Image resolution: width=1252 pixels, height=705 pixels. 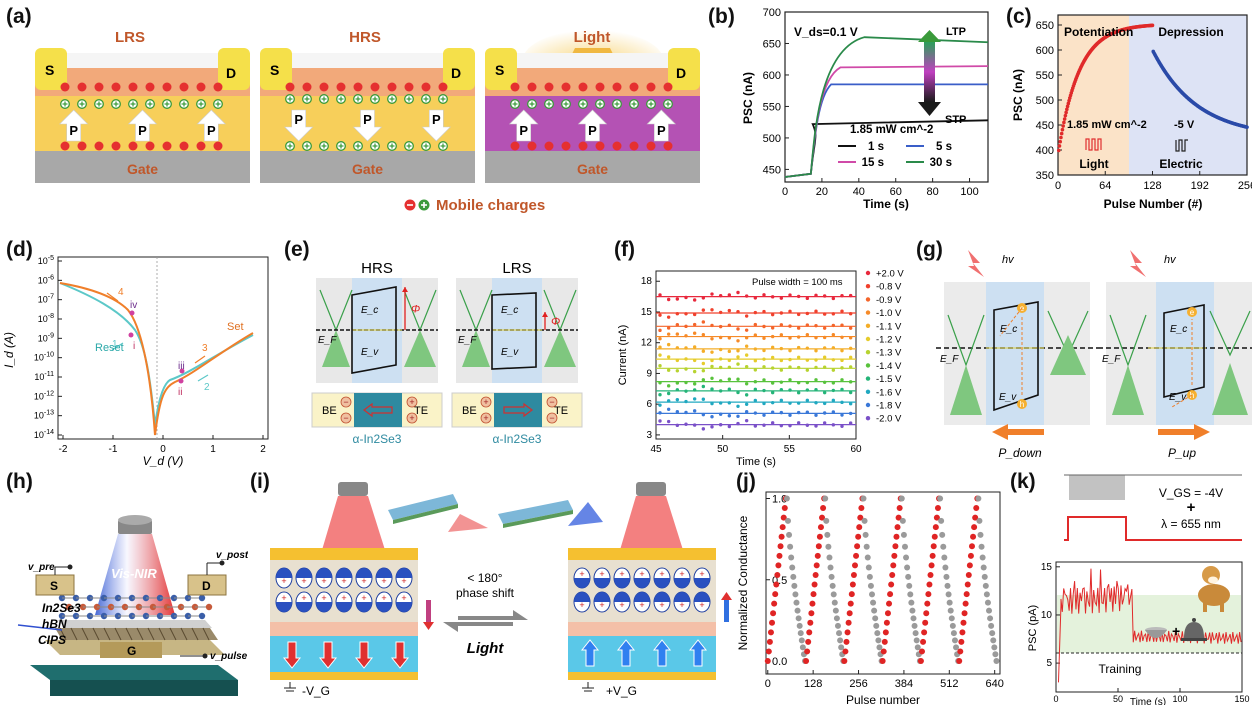 What do you see at coordinates (1191, 493) in the screenshot?
I see `vgs-label: V_GS = -4V` at bounding box center [1191, 493].